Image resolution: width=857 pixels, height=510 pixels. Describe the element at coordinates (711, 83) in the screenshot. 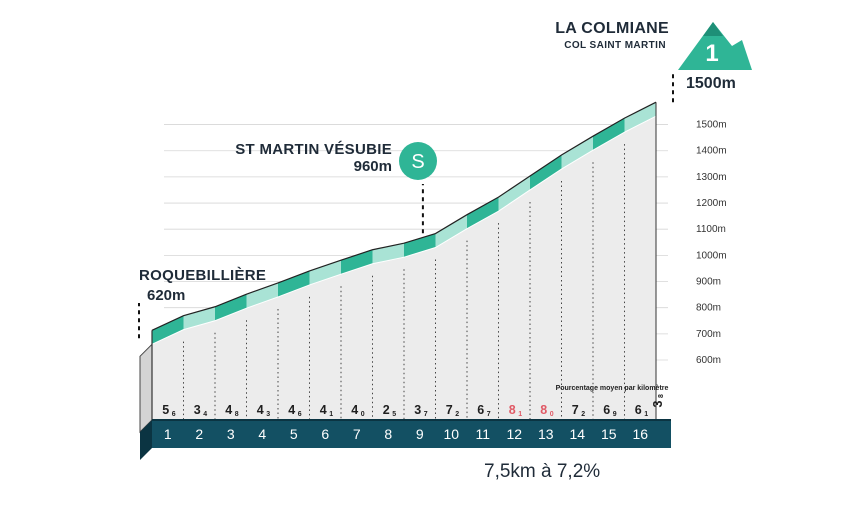

I see `summit-altitude: 1500m` at that location.